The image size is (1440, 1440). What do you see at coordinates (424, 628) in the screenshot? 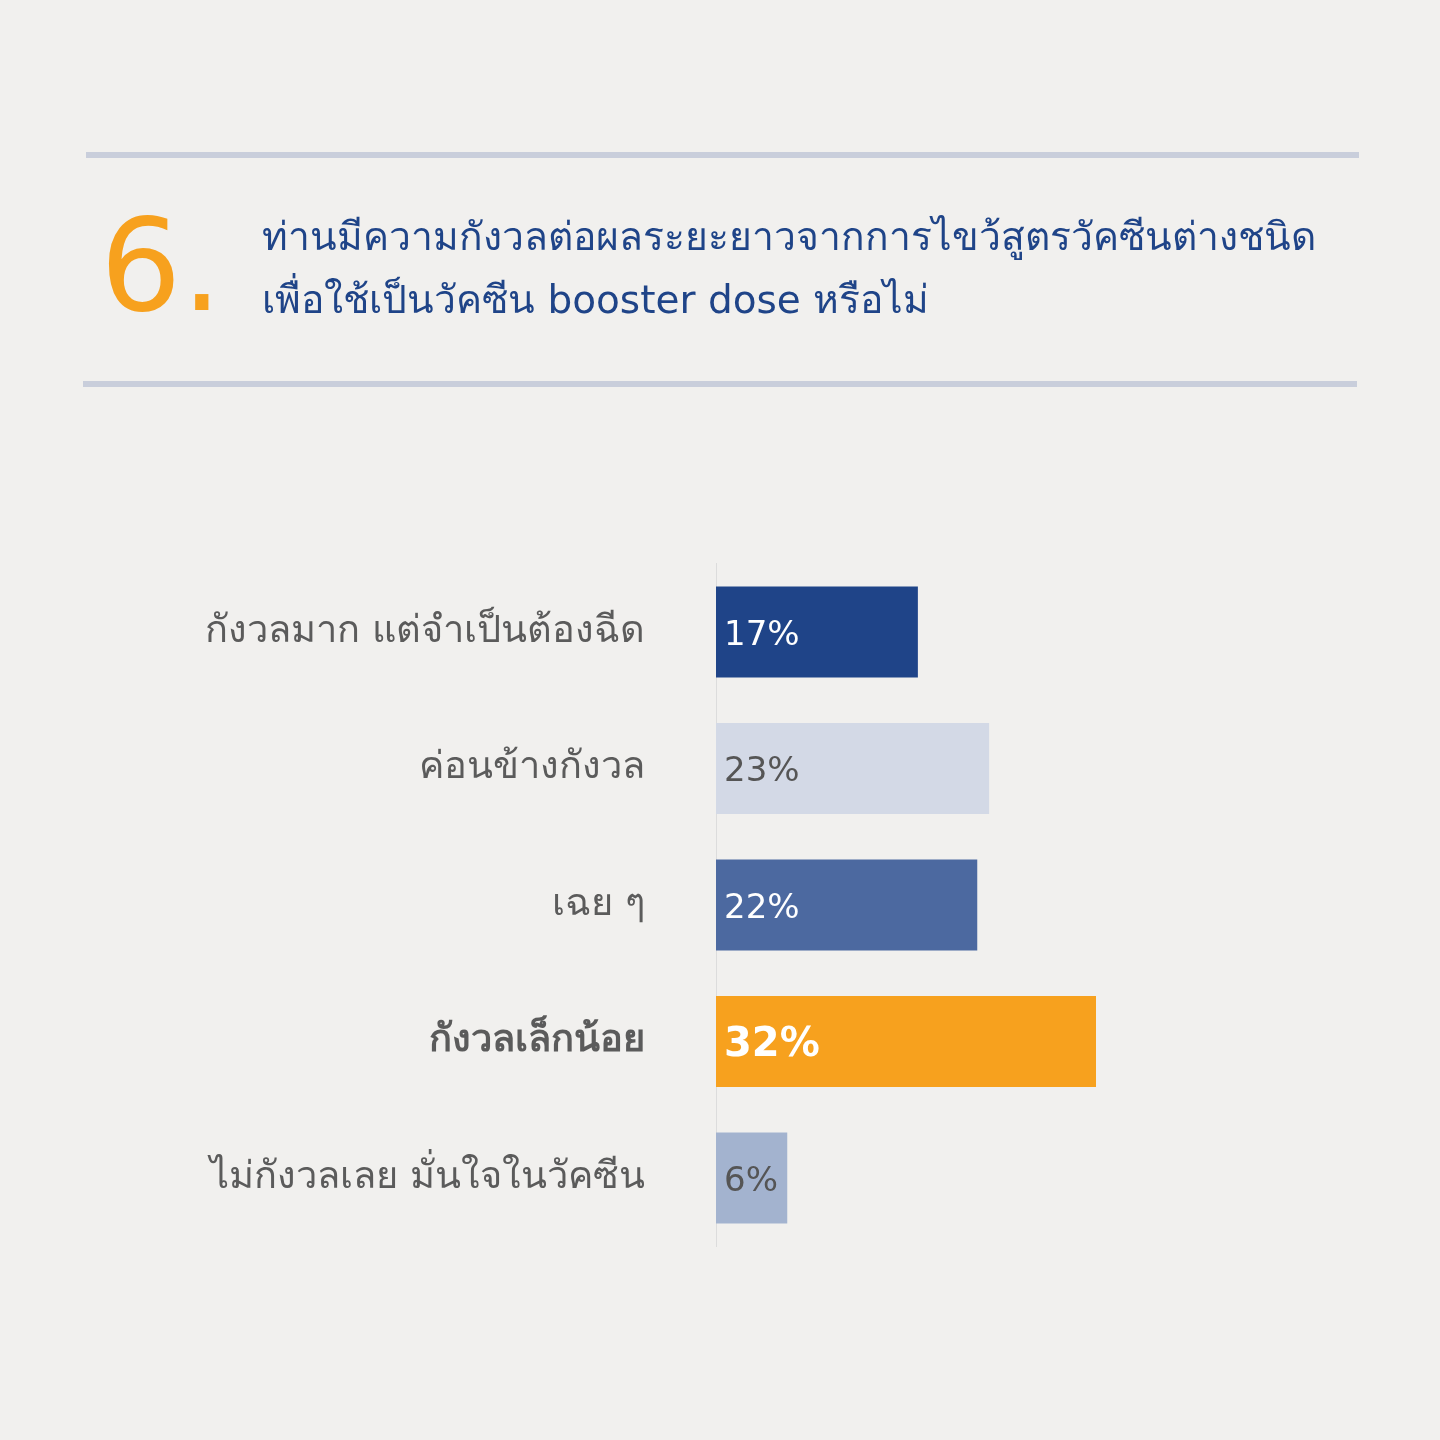
I see `y-tick-label: กังวลมาก แต่จำเป็นต้องฉีด` at bounding box center [424, 628].